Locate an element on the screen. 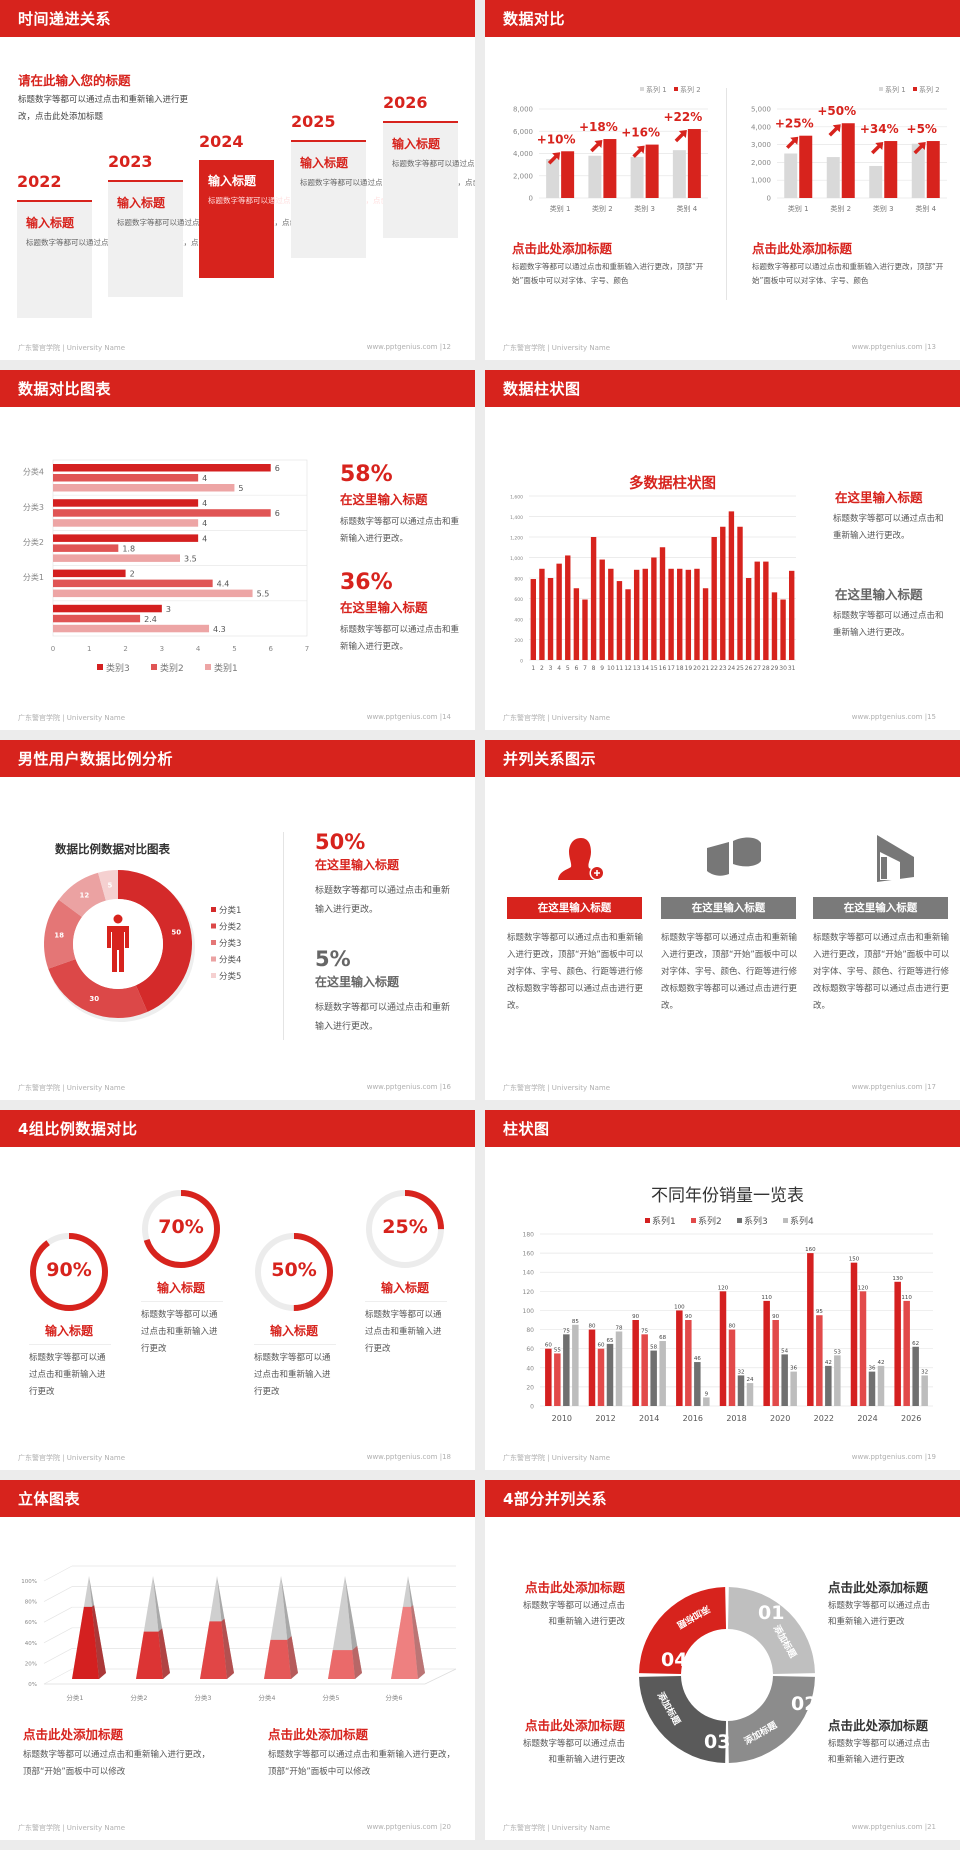  y-tick-label: 1,200 is located at coordinates (516, 539).